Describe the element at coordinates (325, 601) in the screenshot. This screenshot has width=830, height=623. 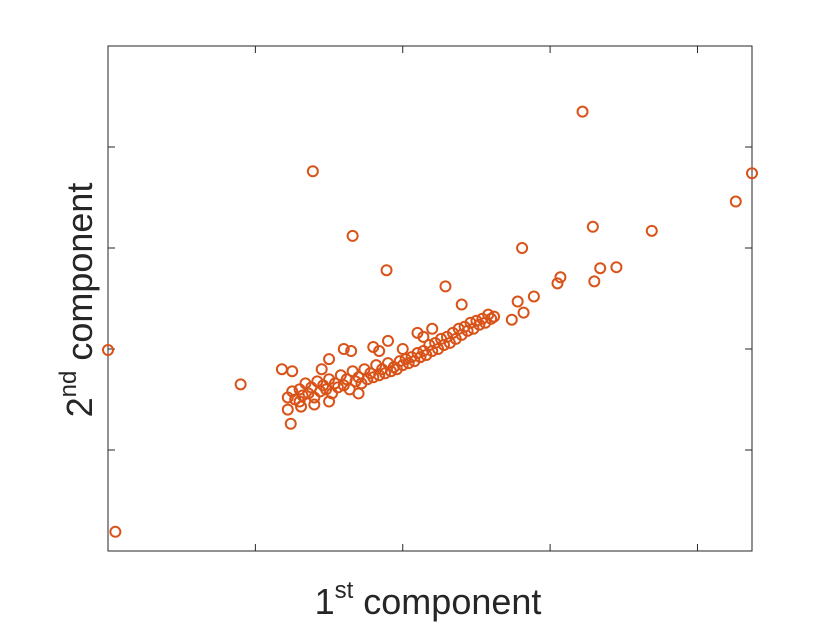
I see `x-label-base: 1` at that location.